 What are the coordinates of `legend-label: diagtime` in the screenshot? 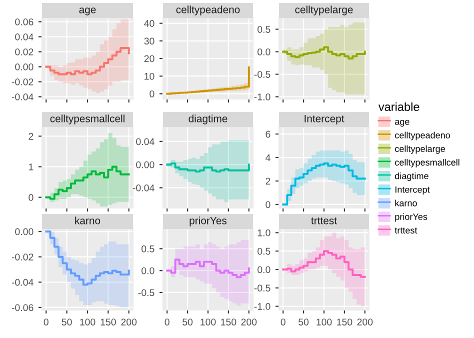 It's located at (411, 176).